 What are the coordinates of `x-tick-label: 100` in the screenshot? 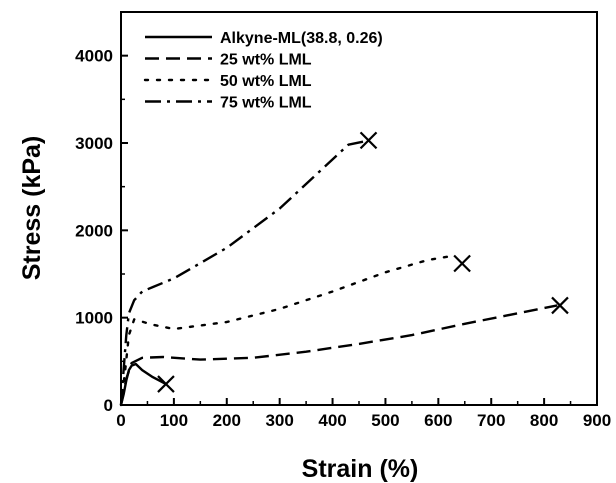 It's located at (174, 420).